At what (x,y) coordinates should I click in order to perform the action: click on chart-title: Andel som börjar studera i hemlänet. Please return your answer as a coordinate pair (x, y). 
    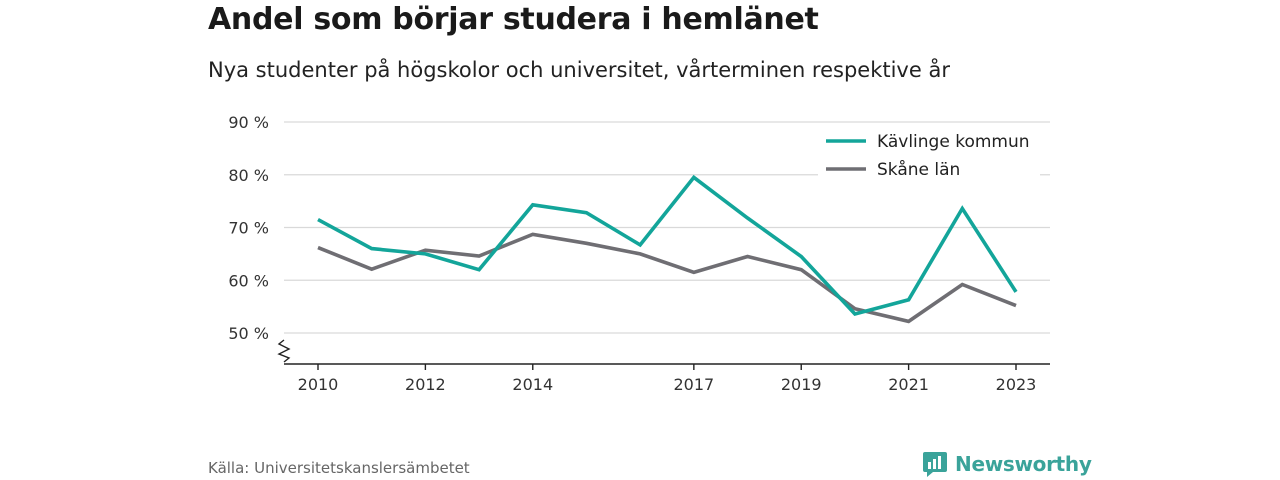
    Looking at the image, I should click on (513, 19).